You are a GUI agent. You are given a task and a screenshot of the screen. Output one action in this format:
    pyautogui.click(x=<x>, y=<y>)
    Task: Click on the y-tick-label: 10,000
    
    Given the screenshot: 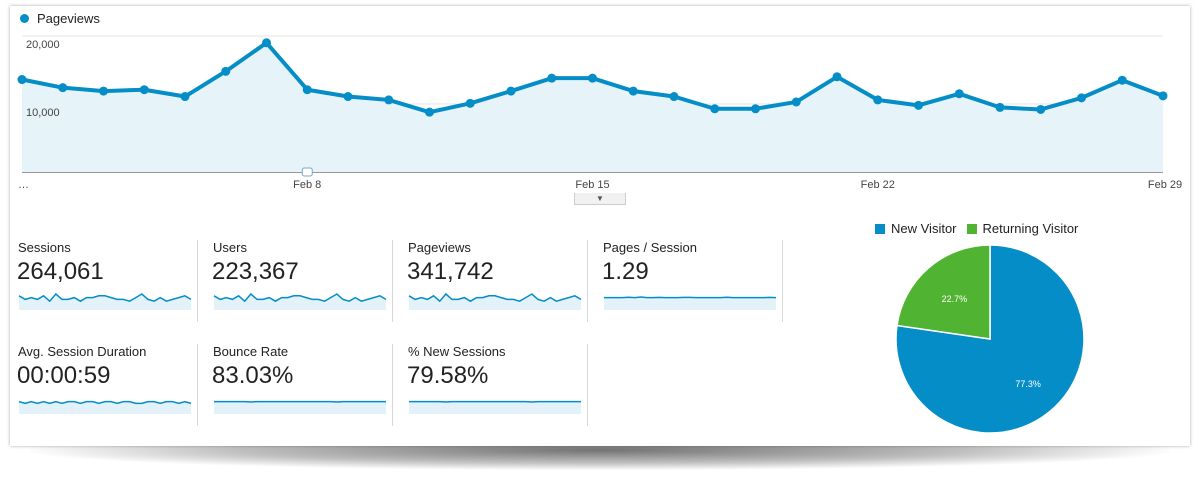 What is the action you would take?
    pyautogui.click(x=43, y=113)
    